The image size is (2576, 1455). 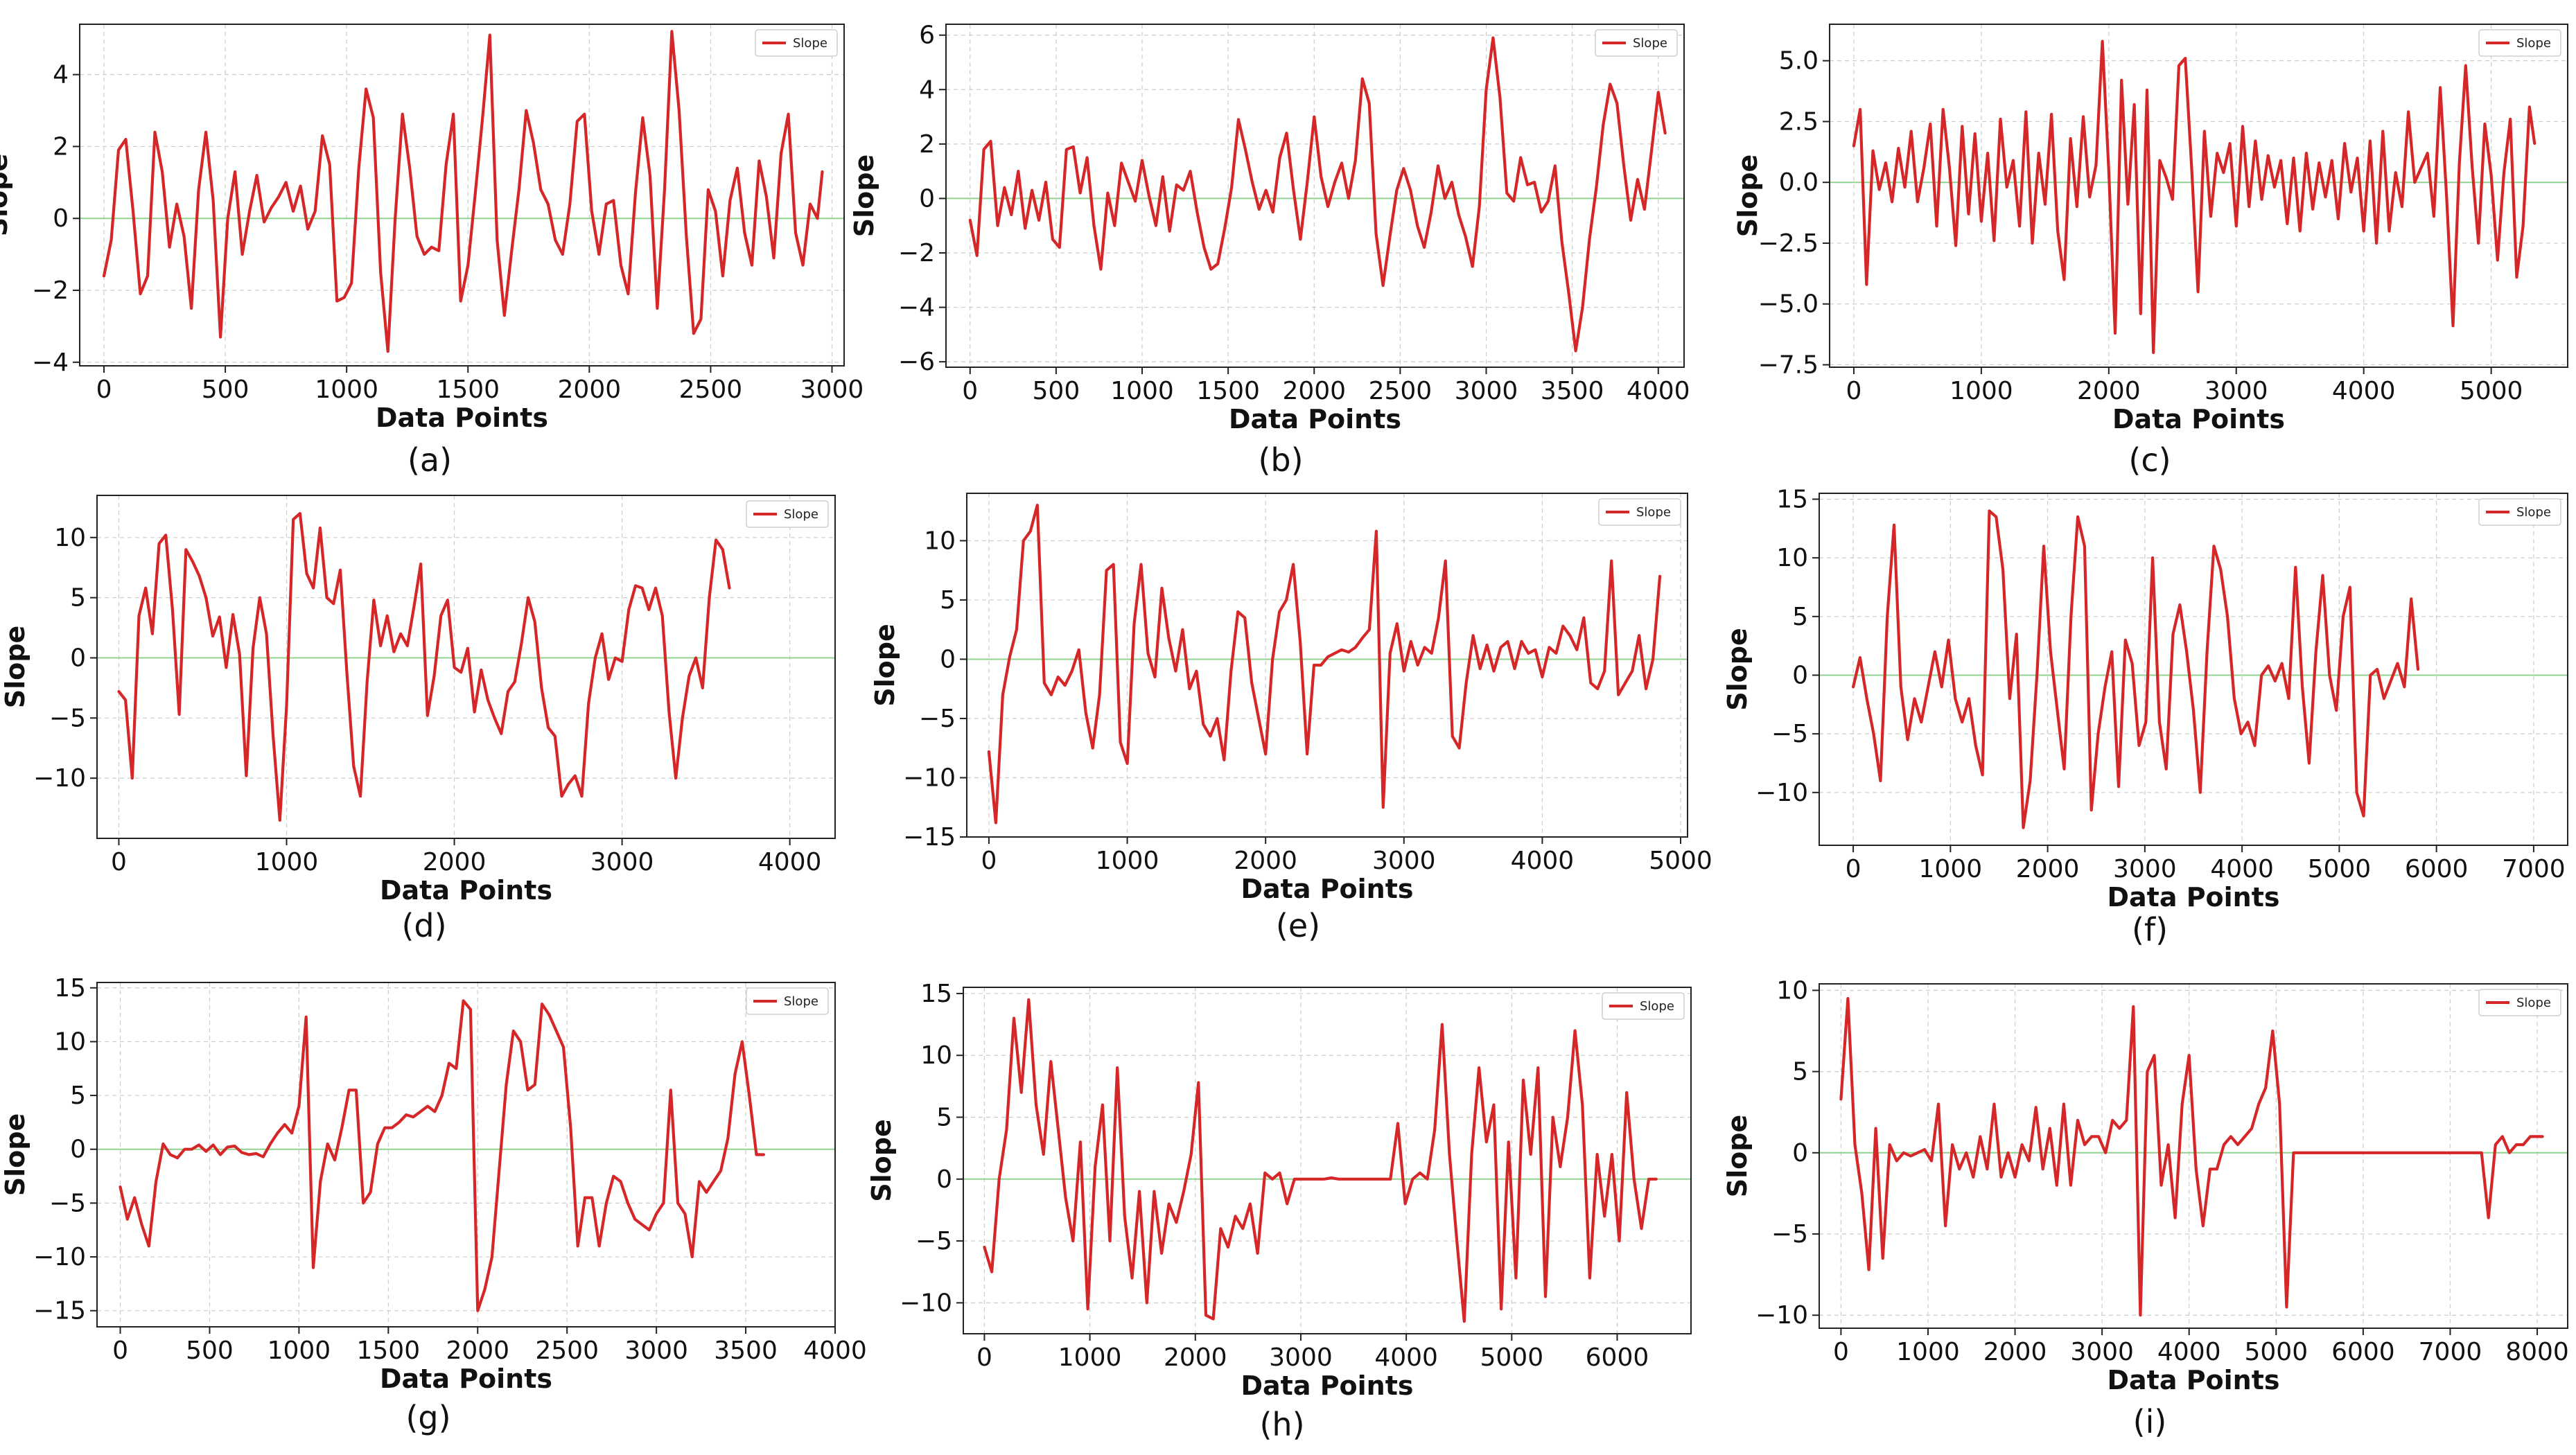 I want to click on x-tick-label: 2000, so click(x=2048, y=869).